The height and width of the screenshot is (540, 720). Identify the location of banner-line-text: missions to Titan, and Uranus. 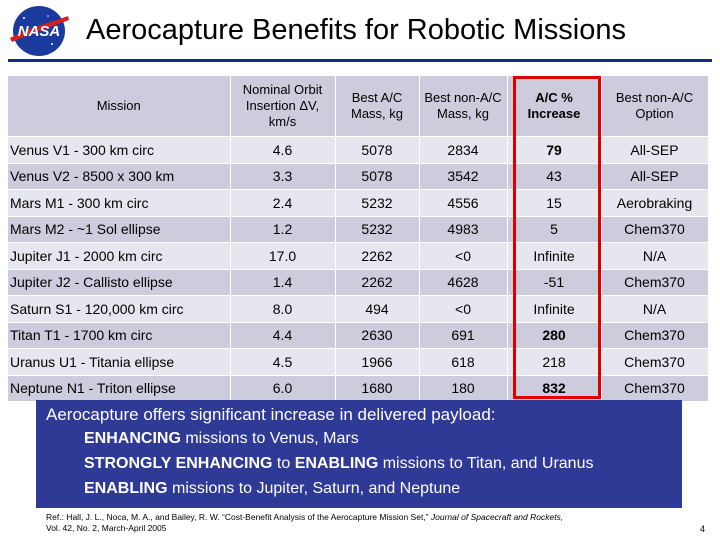
(486, 463).